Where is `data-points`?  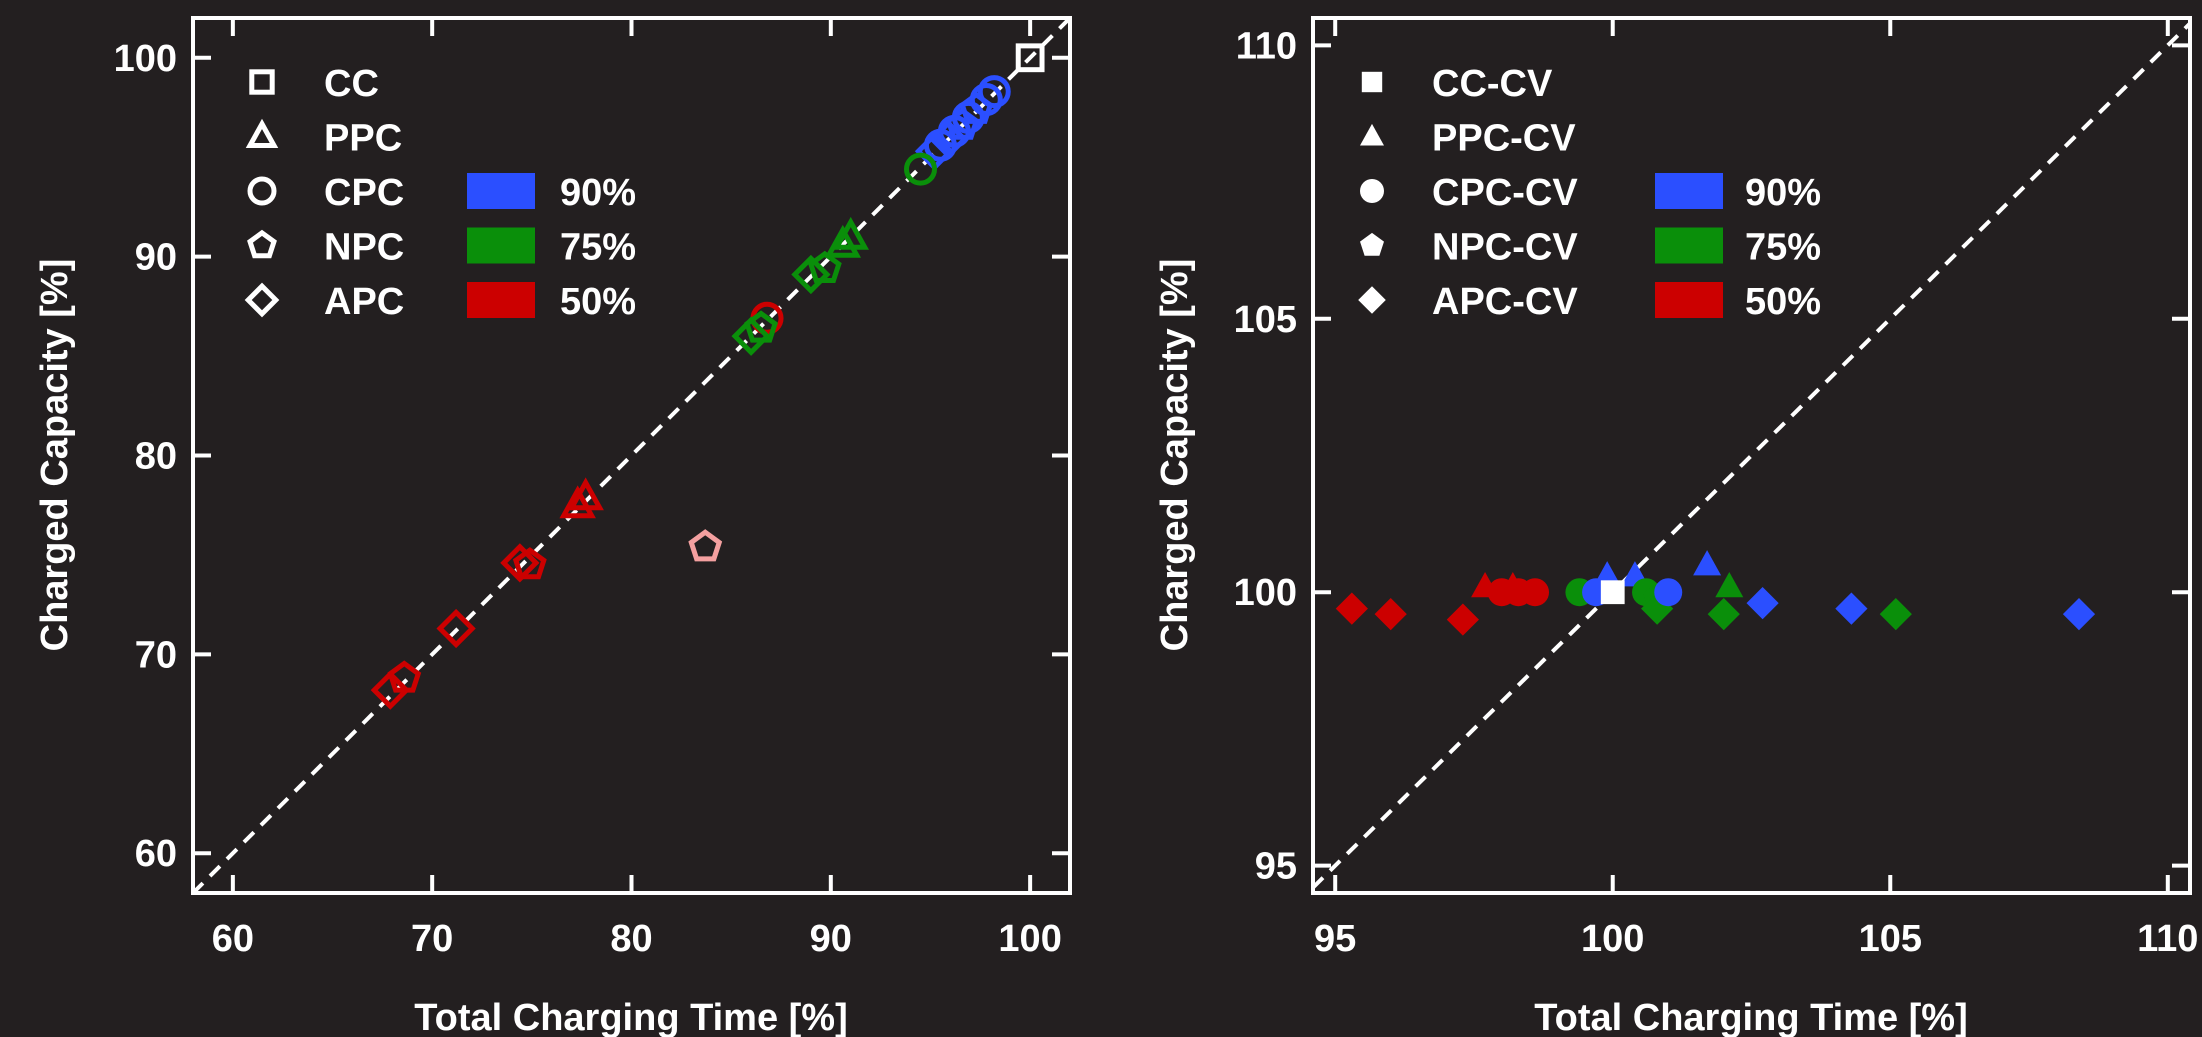
data-points is located at coordinates (1715, 593).